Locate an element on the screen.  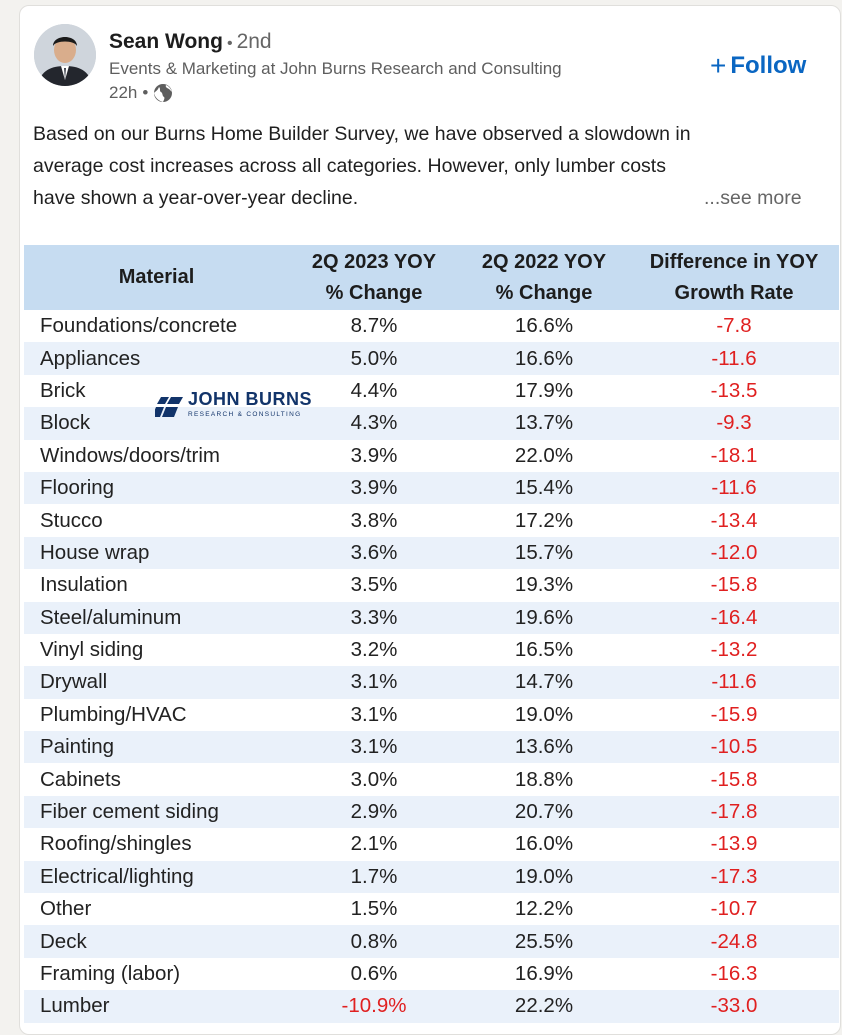
table-row: Other 1.5% 12.2% -10.7 is located at coordinates (431, 909).